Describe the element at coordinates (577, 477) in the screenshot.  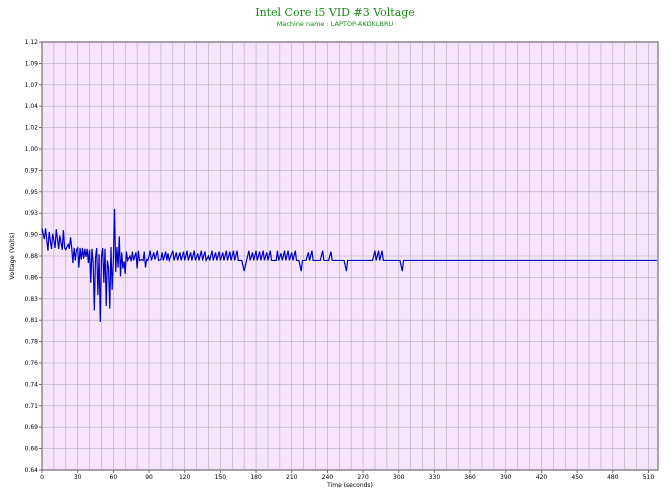
I see `x-tick-label: 450` at that location.